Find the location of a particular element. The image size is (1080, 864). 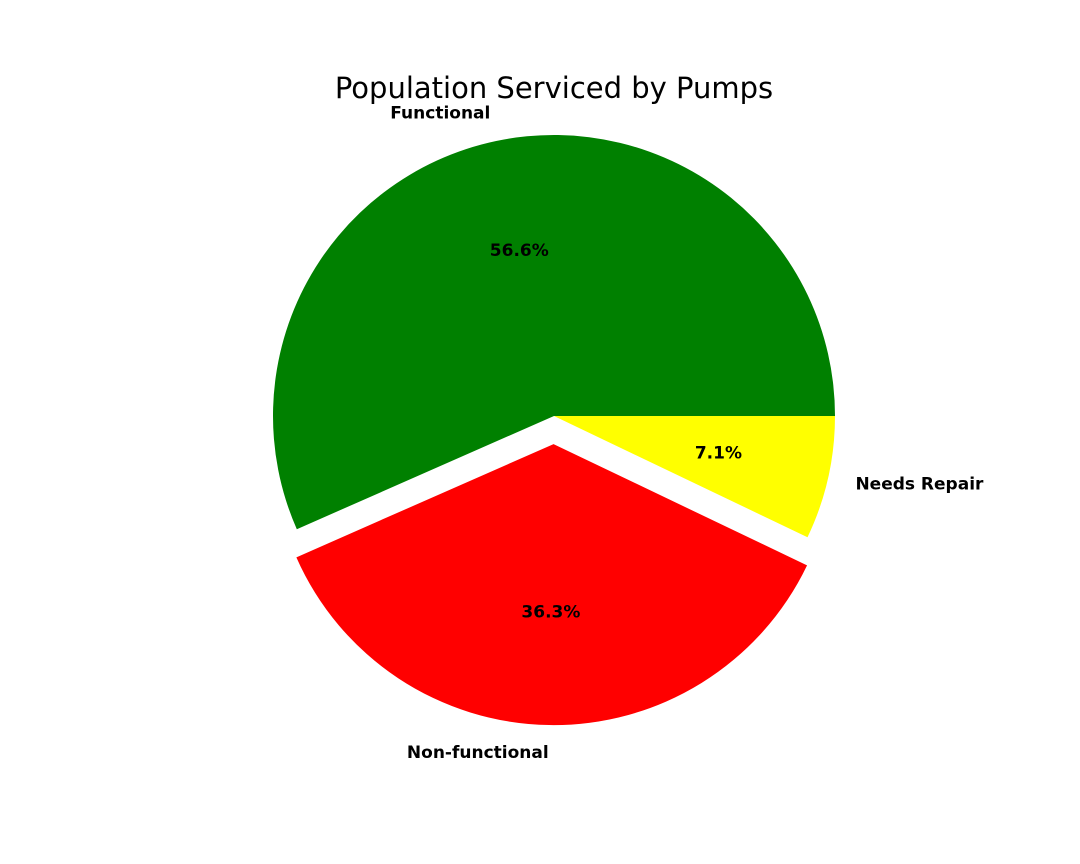

slice-label-non-functional: Non-functional is located at coordinates (478, 753).